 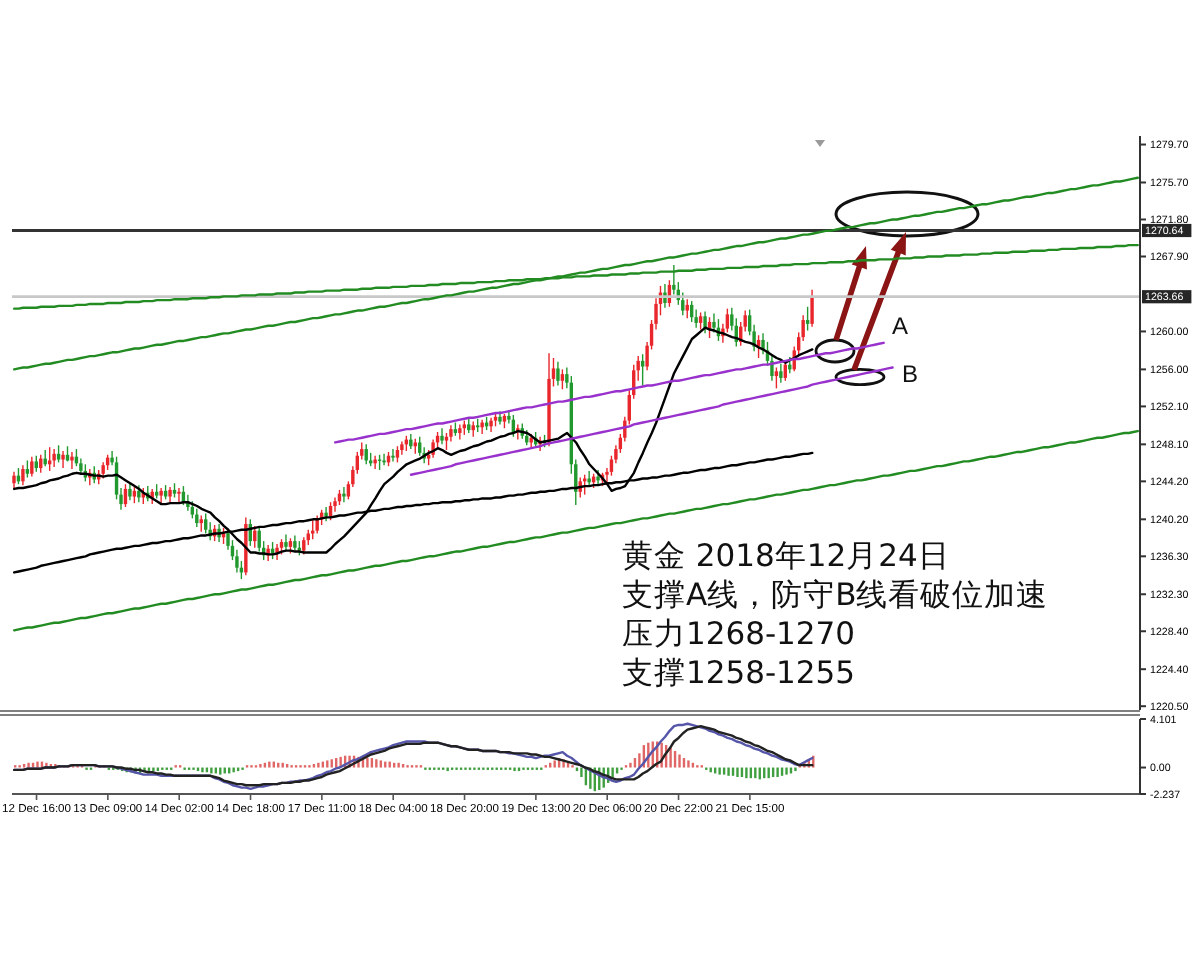 I want to click on annotation: 支撑A线，防守B线看破位加速, so click(x=835, y=595).